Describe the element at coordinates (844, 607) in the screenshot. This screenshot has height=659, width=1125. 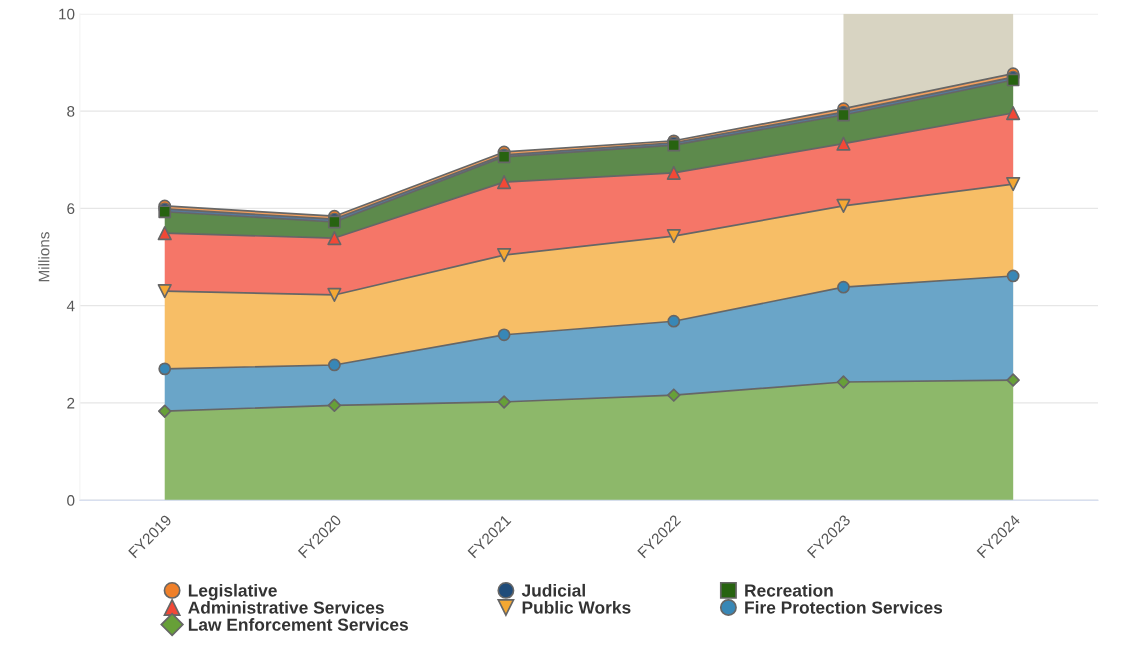
I see `legend-label: Fire Protection Services` at that location.